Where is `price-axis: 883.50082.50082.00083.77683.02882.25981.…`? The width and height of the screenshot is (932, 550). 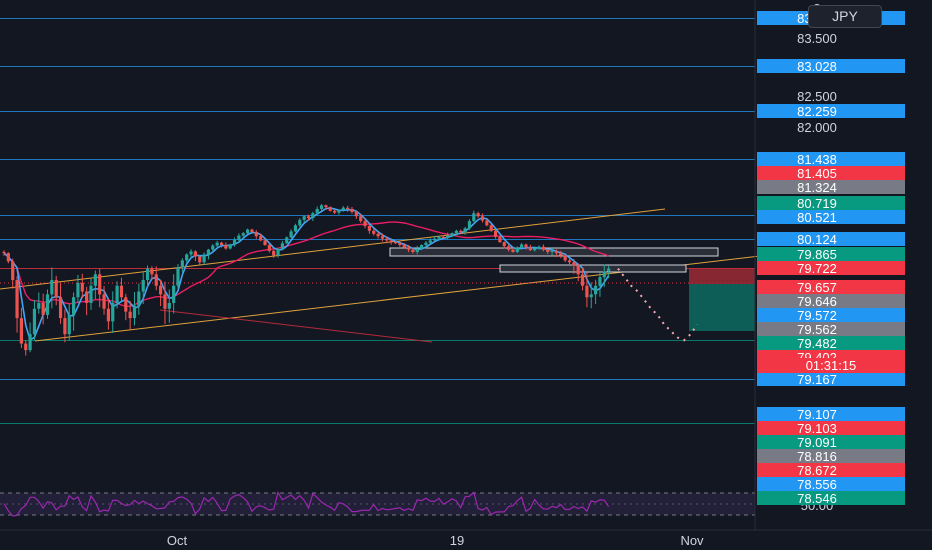
price-axis: 883.50082.50082.00083.77683.02882.25981.… is located at coordinates (831, 253).